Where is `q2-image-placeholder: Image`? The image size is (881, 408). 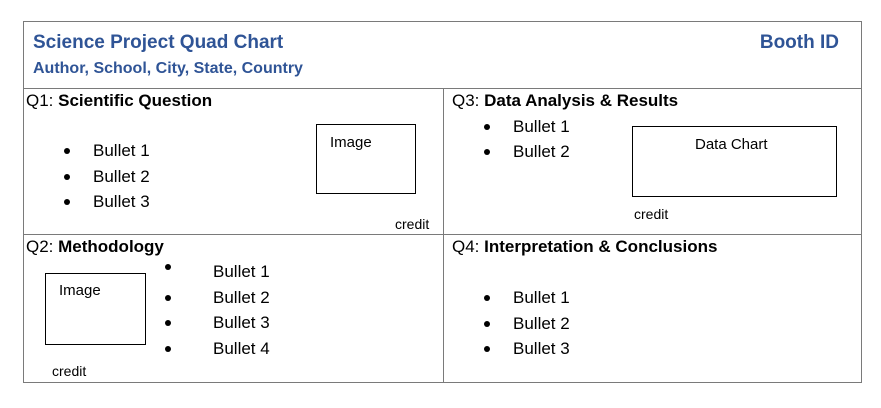 q2-image-placeholder: Image is located at coordinates (95, 309).